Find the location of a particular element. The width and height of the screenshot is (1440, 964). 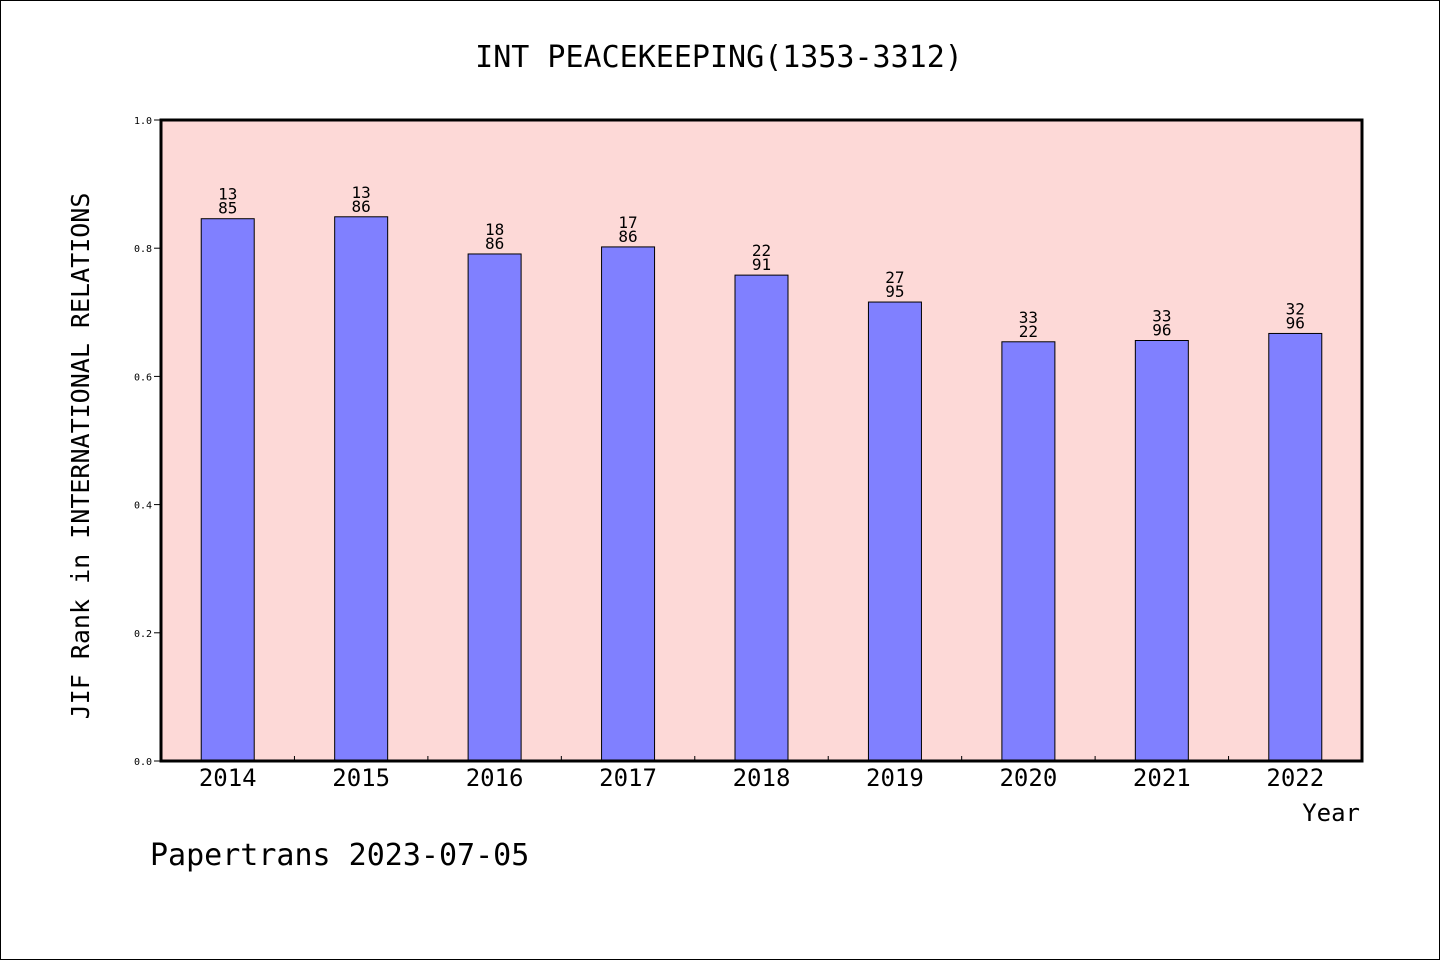

bar-label-bottom-2017: 86 is located at coordinates (627, 236).